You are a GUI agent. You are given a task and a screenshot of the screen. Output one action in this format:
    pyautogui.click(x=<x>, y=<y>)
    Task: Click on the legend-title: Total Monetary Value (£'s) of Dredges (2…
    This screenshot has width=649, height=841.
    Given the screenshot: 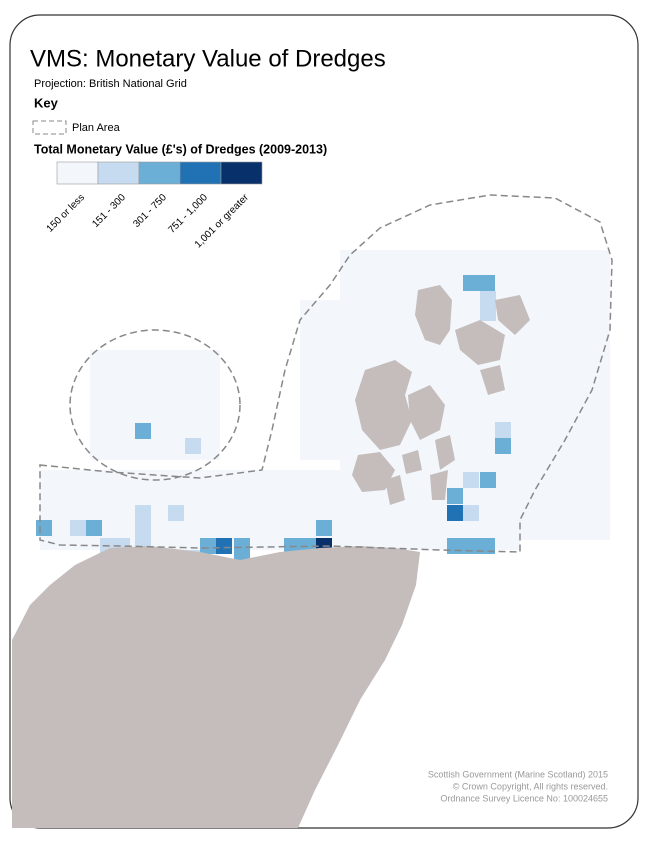 What is the action you would take?
    pyautogui.click(x=180, y=149)
    